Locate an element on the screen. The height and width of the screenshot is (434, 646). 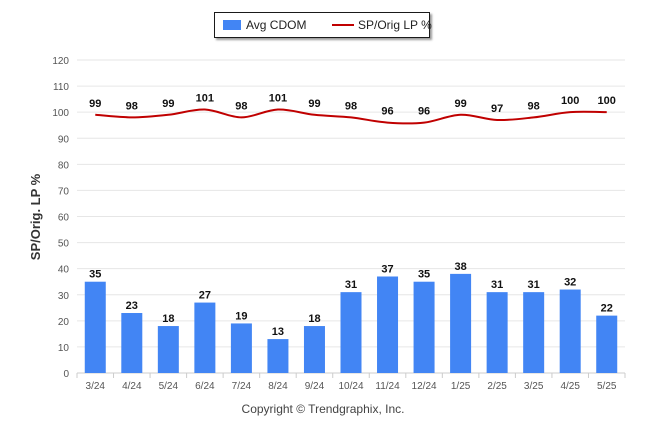
line-data-labels: 99 98 99 101 98 101 99 98 96 96 99 97 98 100 100 is located at coordinates (352, 105).